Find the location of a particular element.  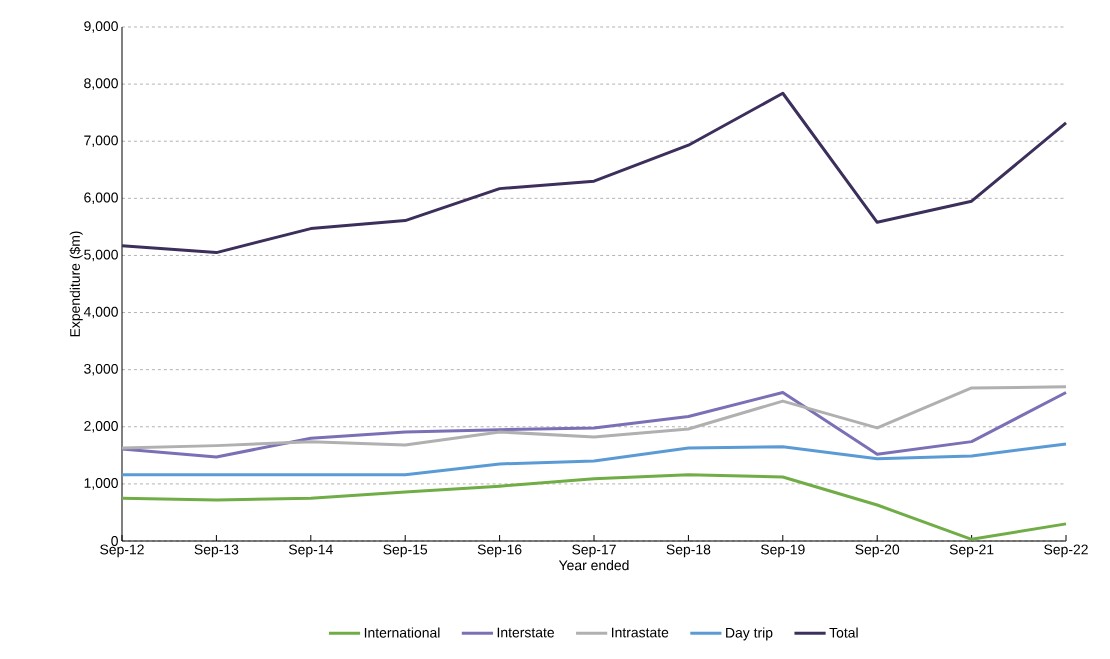

y-tick-label: 6,000 is located at coordinates (101, 198).